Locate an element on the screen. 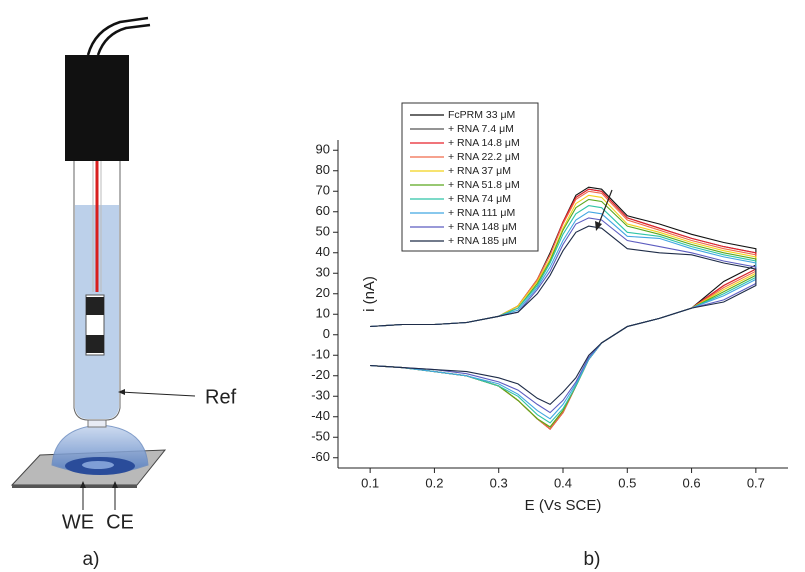  ce-label: CE is located at coordinates (120, 522).